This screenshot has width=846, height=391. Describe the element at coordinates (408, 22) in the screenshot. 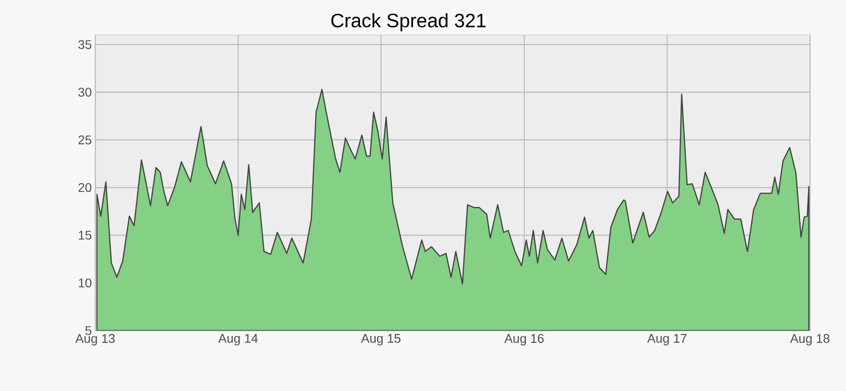

I see `chart-title: Crack Spread 321` at that location.